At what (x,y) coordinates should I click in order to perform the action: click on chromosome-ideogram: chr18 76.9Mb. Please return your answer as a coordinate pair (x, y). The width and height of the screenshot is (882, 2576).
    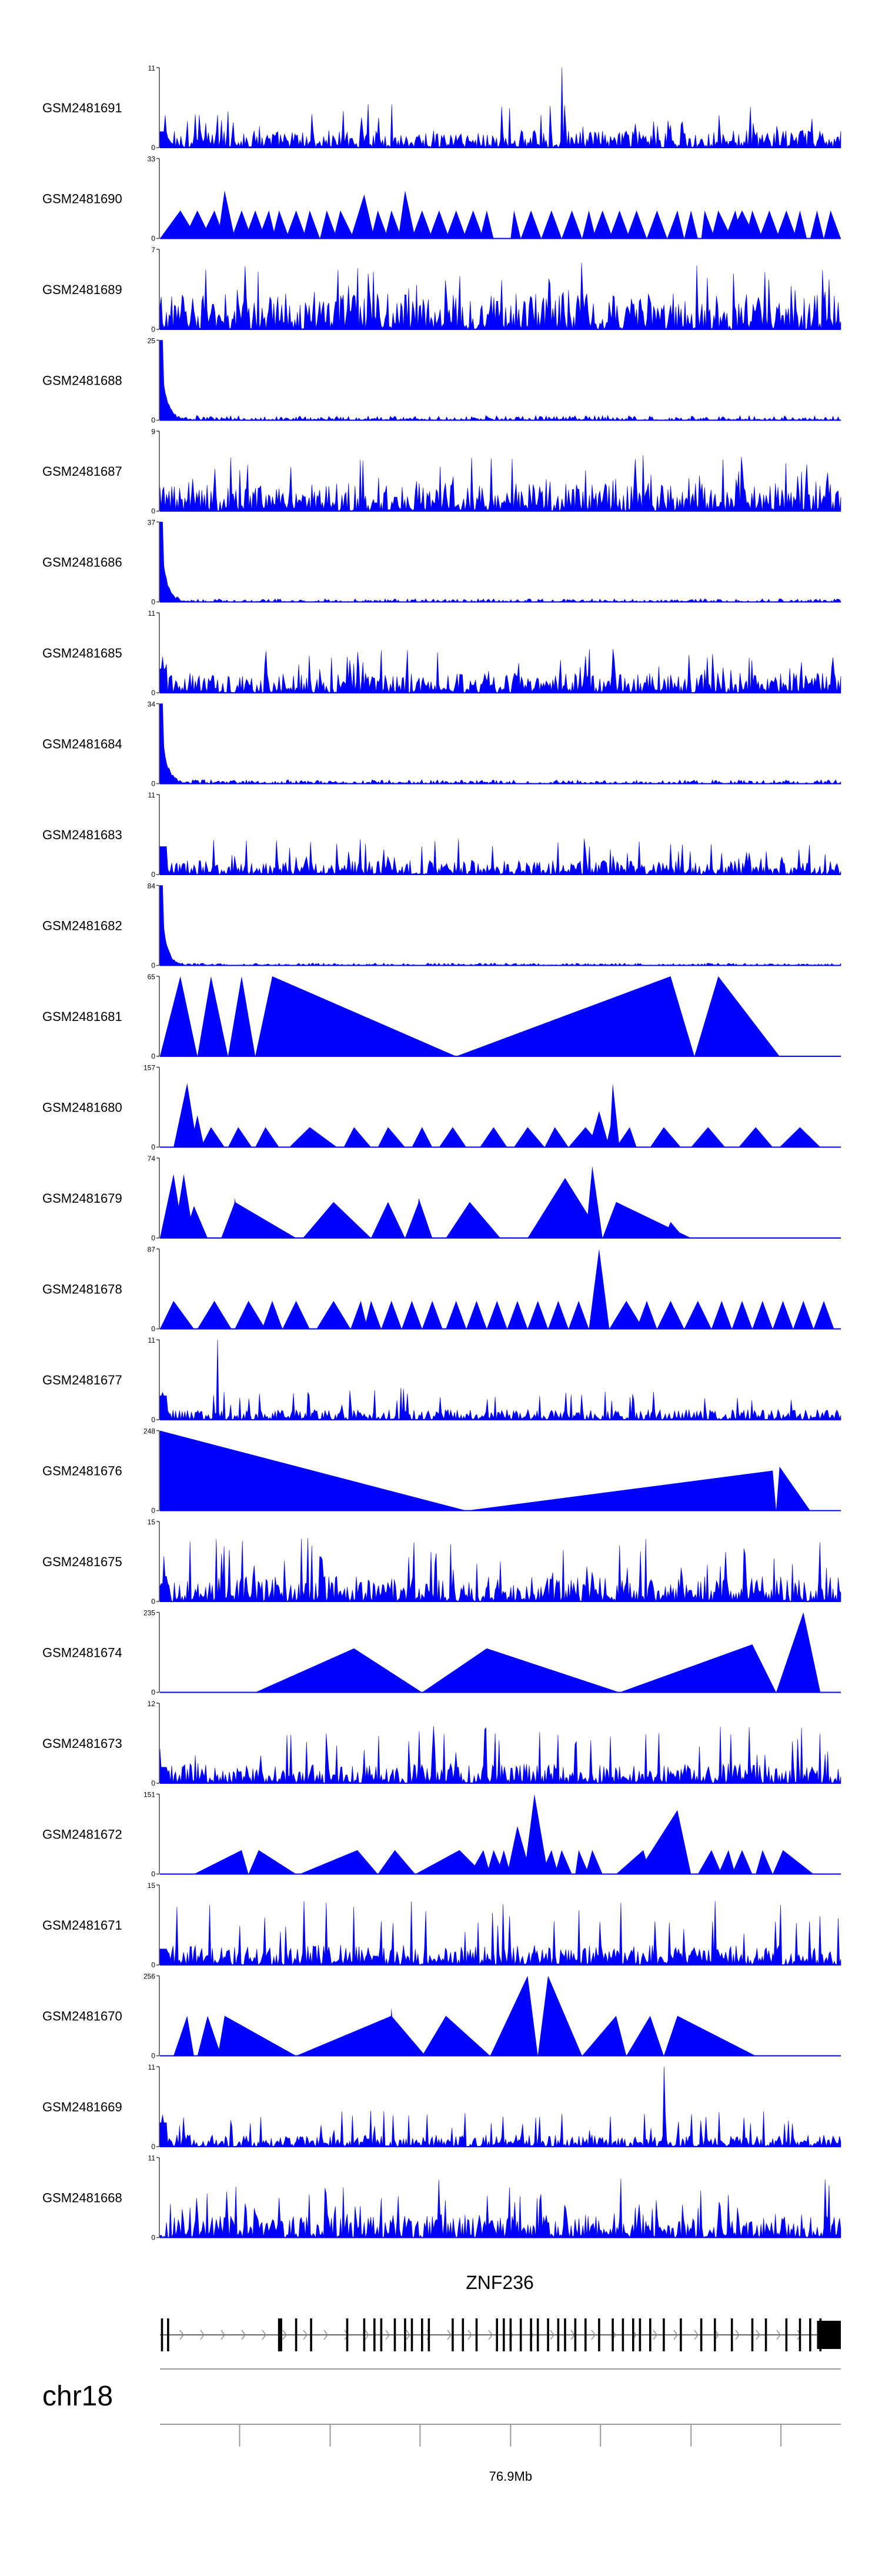
    Looking at the image, I should click on (441, 2426).